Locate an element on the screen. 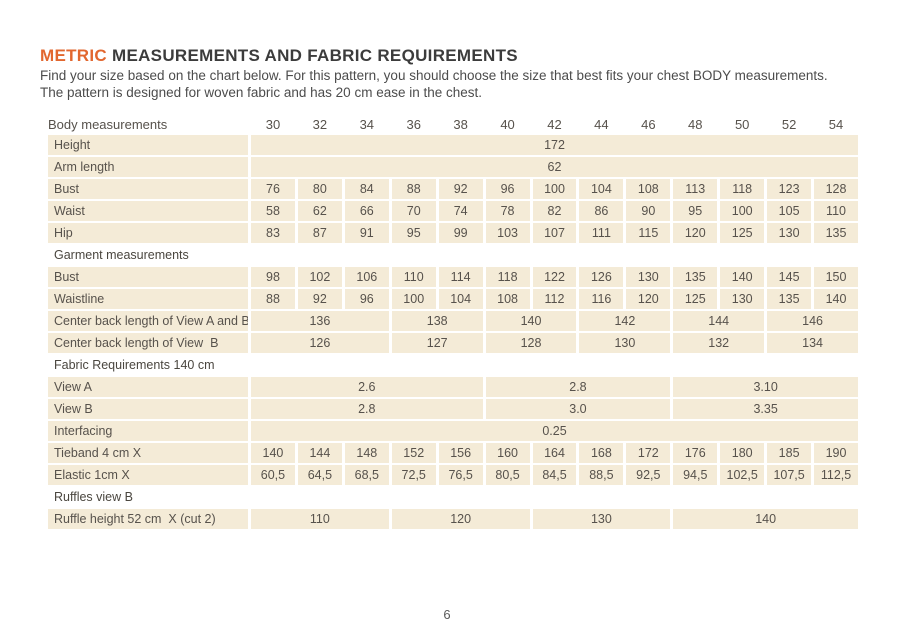 This screenshot has height=634, width=900. row-value: 60,5 is located at coordinates (273, 475).